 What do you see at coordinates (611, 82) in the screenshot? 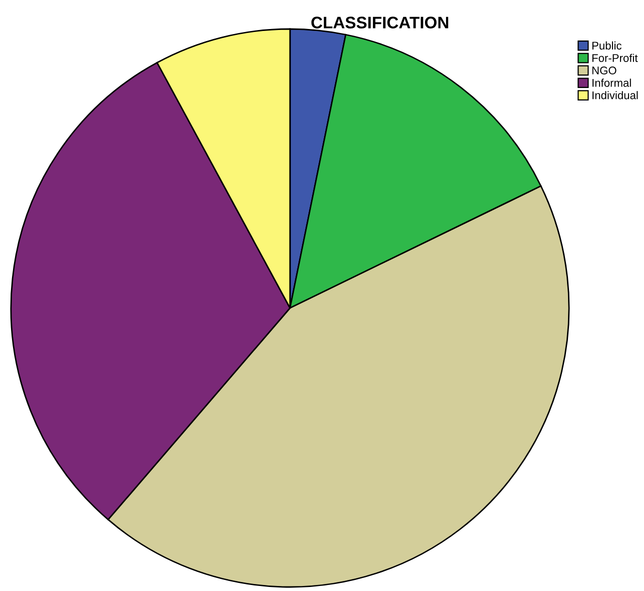
I see `legend-label: Informal` at bounding box center [611, 82].